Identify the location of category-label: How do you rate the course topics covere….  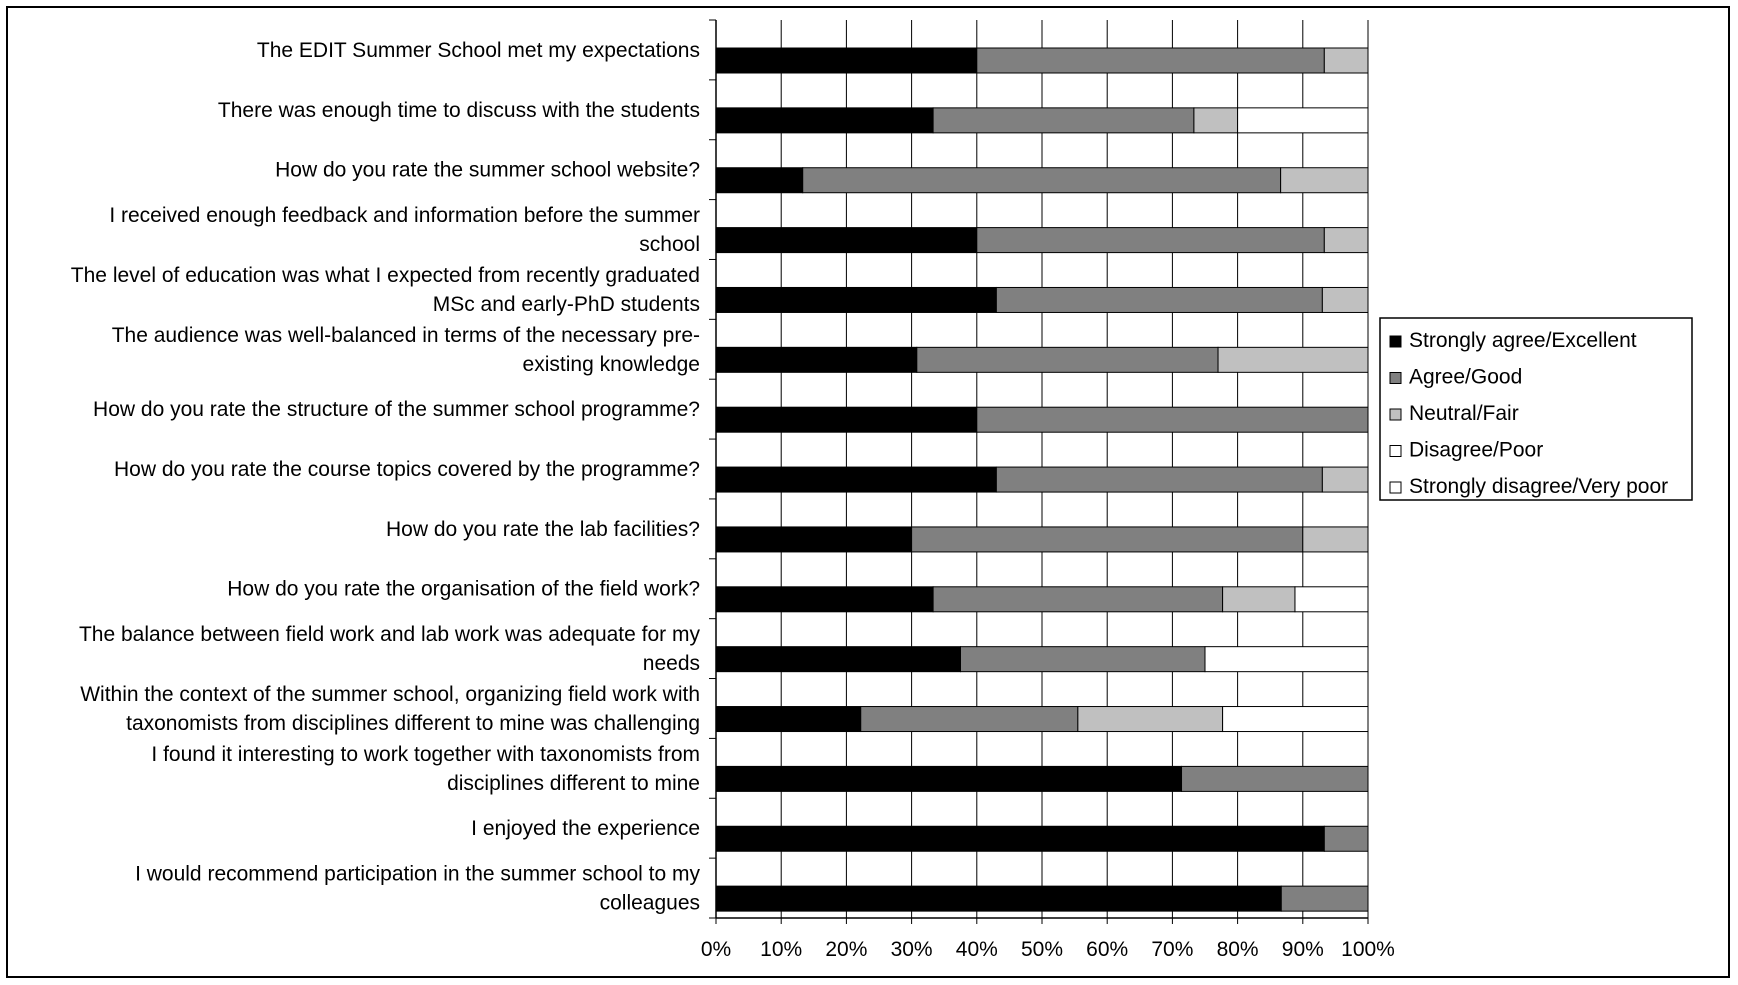
(407, 469).